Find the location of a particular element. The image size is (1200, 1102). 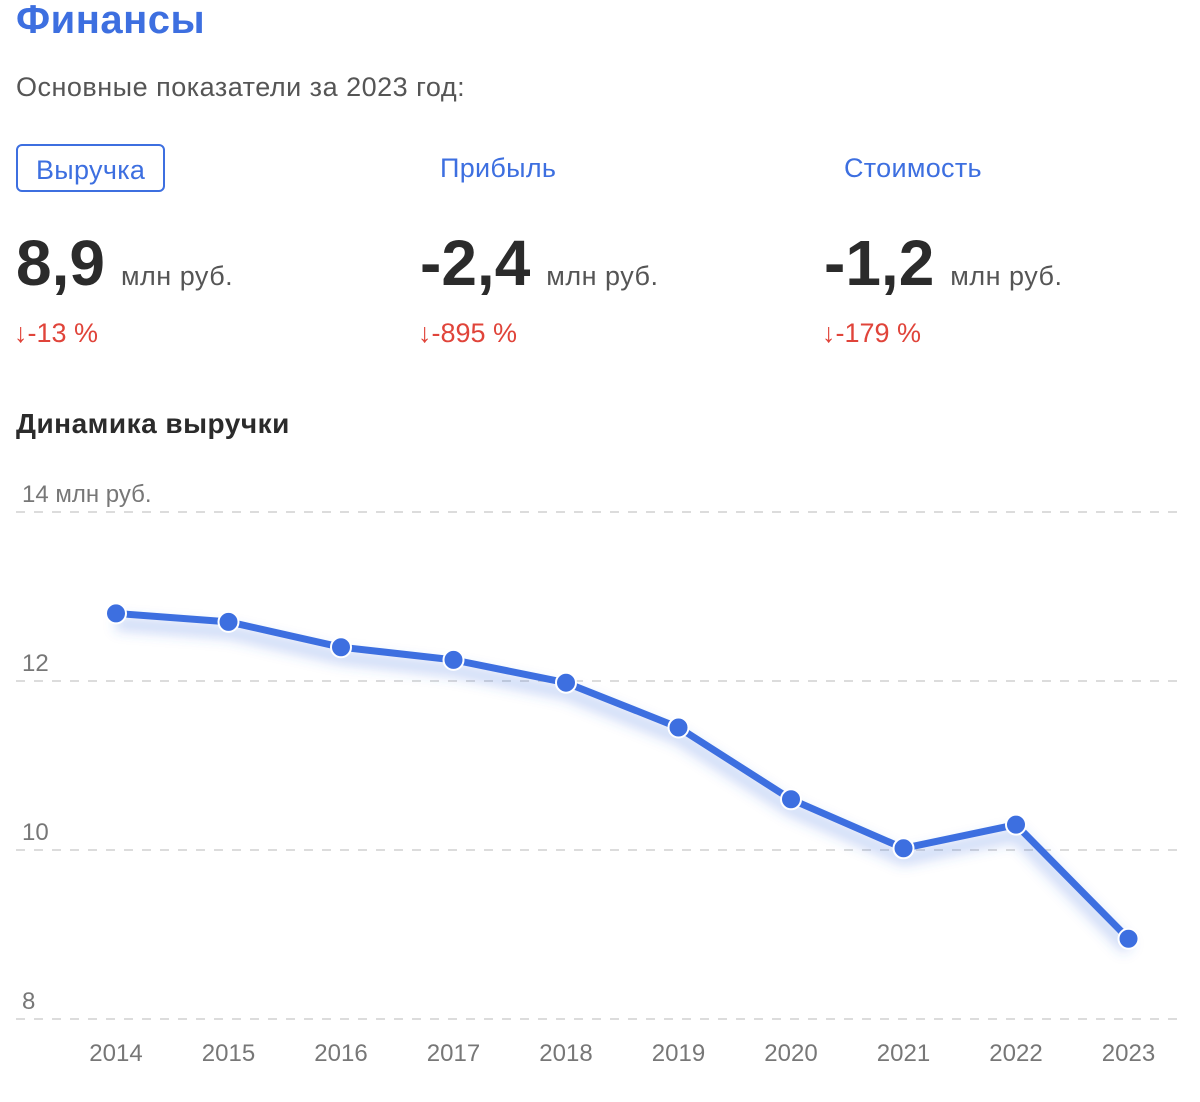

metric-revenue: 8,9 млн руб. is located at coordinates (124, 263).